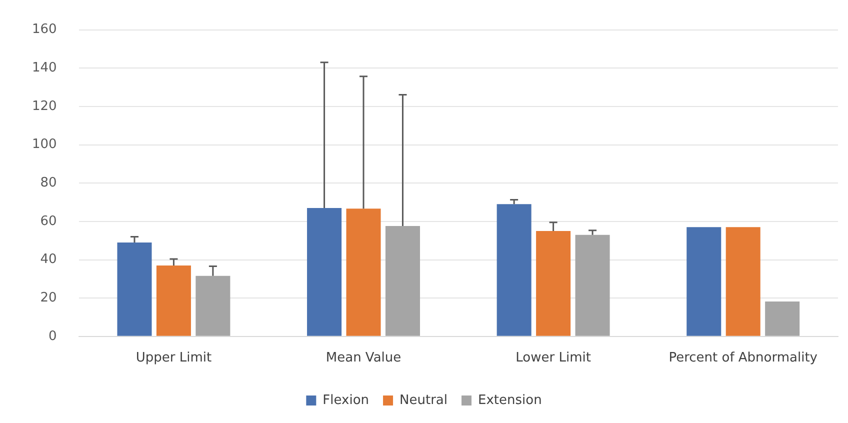 This screenshot has height=423, width=848. I want to click on y-tick-label: 20, so click(48, 298).